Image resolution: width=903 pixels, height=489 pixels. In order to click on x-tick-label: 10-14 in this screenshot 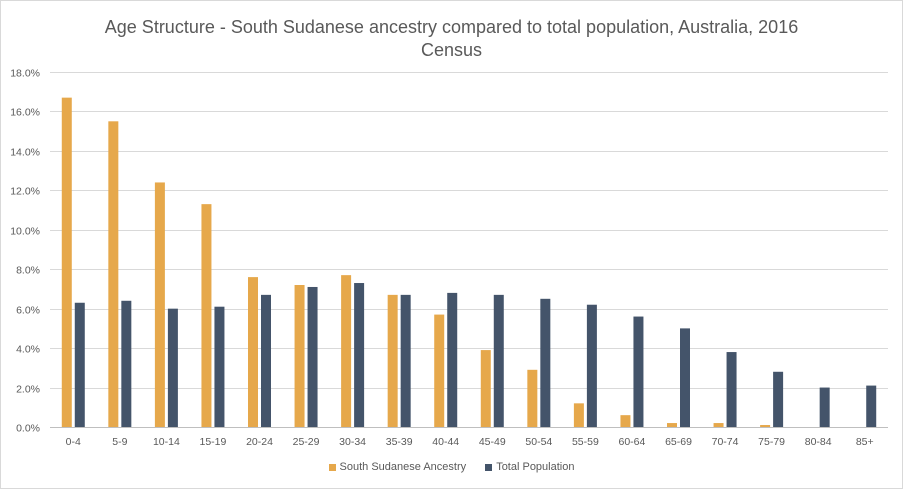, I will do `click(166, 442)`.